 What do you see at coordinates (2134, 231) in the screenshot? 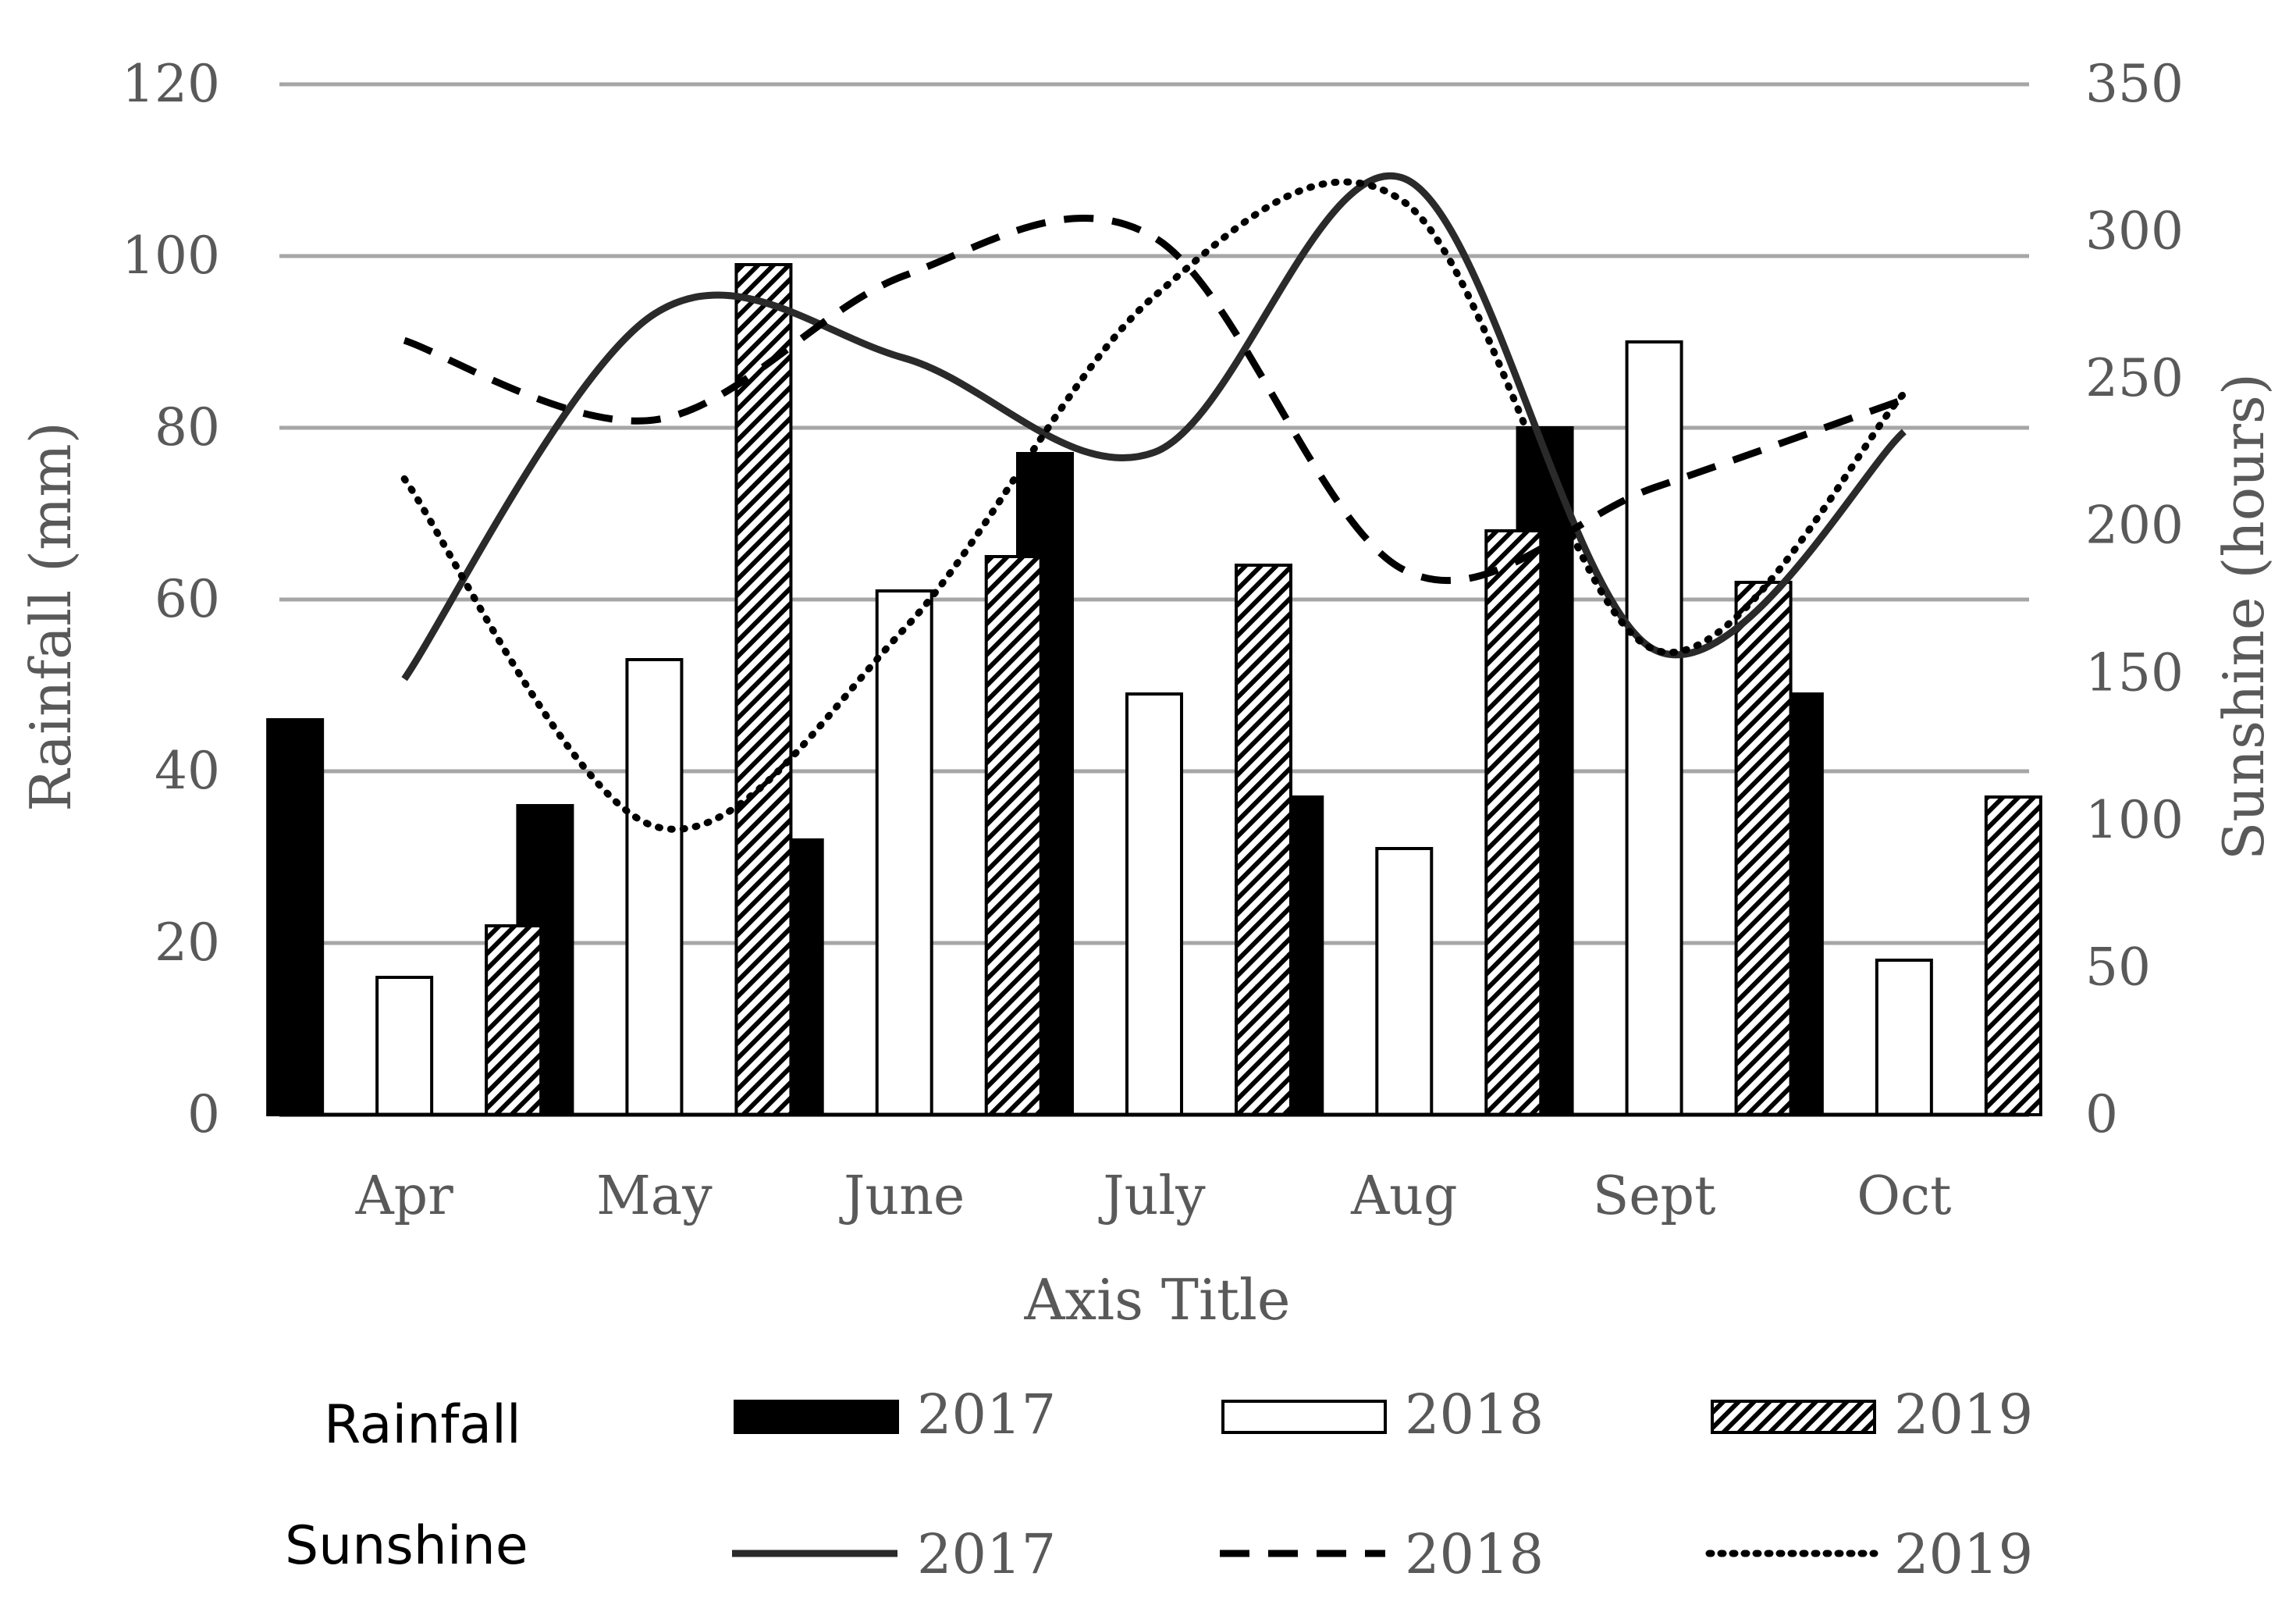
I see `y2-tick-label: 300` at bounding box center [2134, 231].